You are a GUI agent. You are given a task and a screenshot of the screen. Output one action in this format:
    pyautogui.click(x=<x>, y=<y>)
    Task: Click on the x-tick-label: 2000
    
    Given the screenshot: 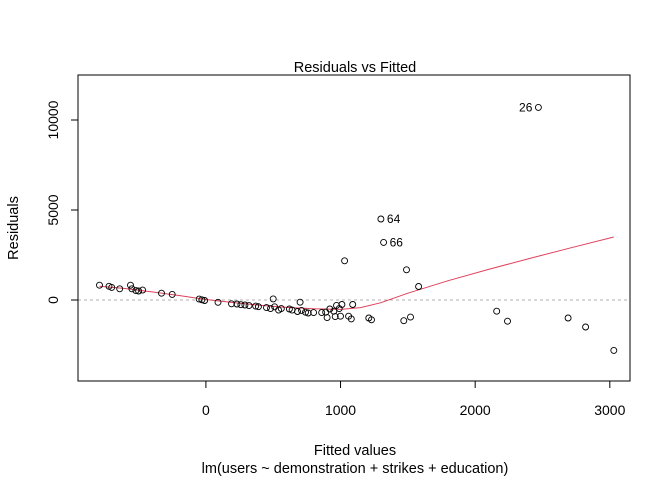 What is the action you would take?
    pyautogui.click(x=475, y=410)
    